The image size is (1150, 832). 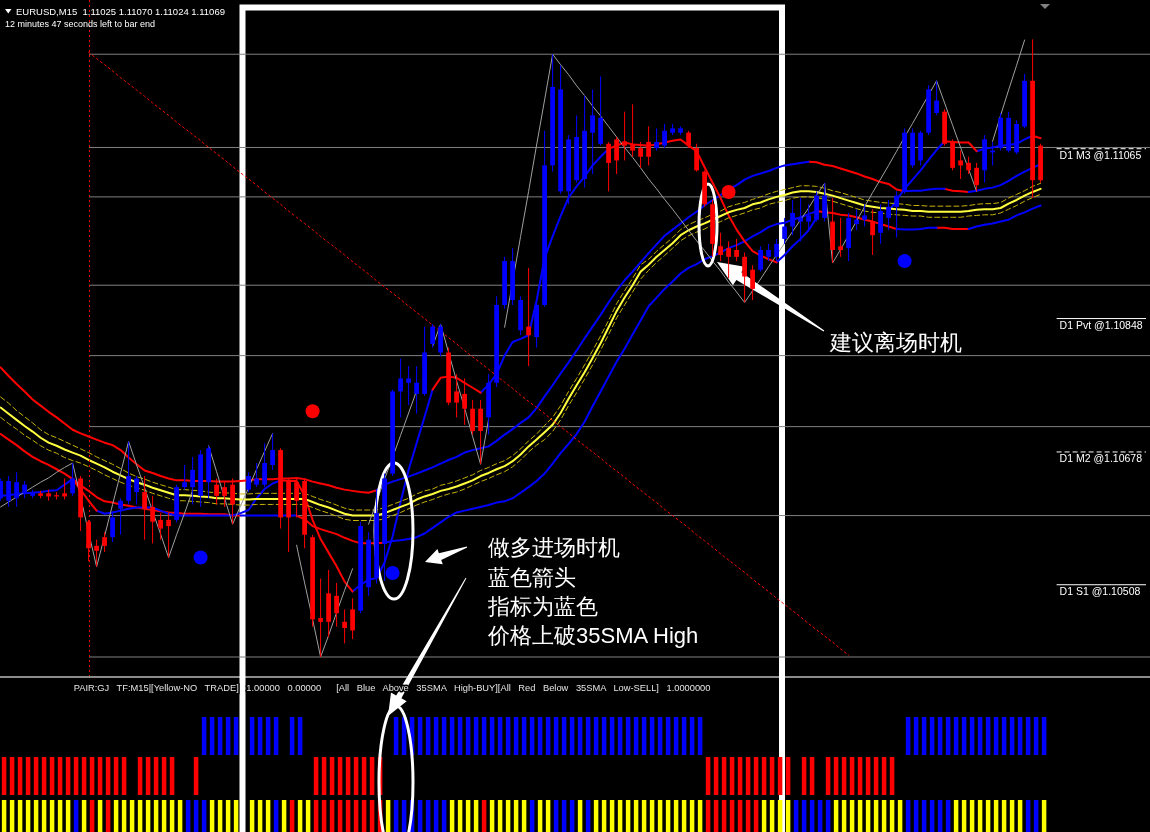 I want to click on chart-subtitle: 12 minutes 47 seconds left to bar end, so click(x=80, y=24).